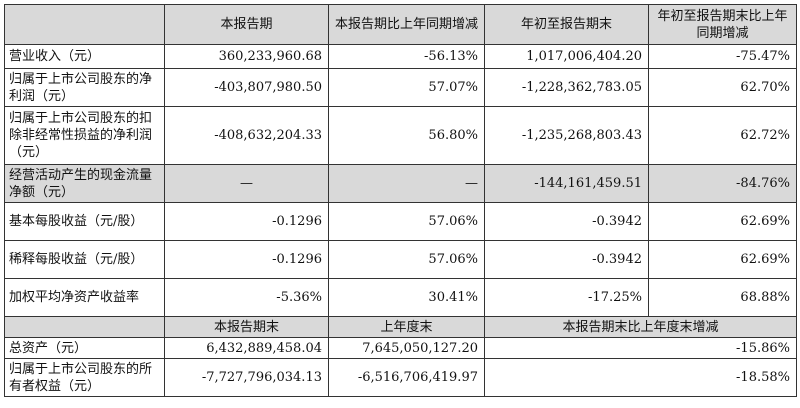  Describe the element at coordinates (722, 297) in the screenshot. I see `cell-value: 68.88%` at that location.